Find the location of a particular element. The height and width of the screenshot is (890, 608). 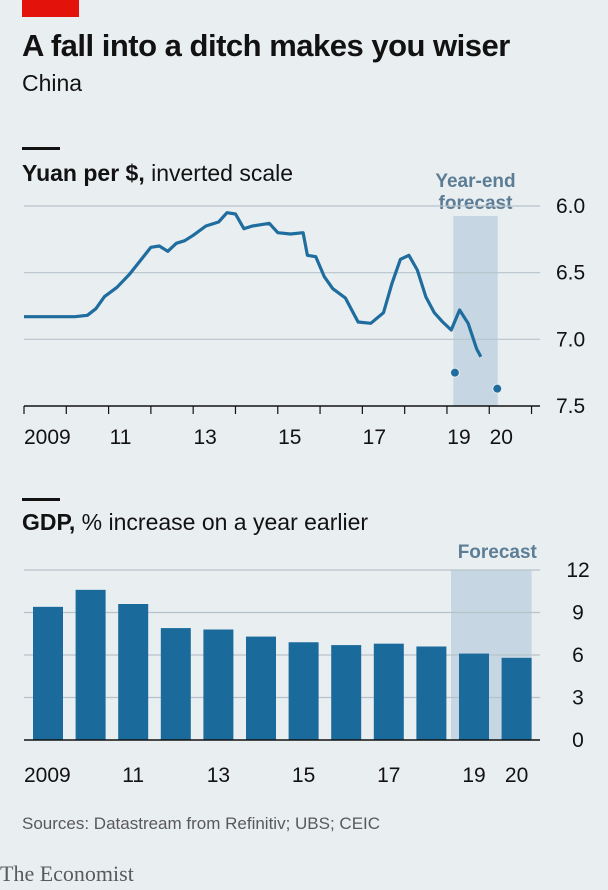

yuan-panel-title: Yuan per $, inverted scale is located at coordinates (157, 173).